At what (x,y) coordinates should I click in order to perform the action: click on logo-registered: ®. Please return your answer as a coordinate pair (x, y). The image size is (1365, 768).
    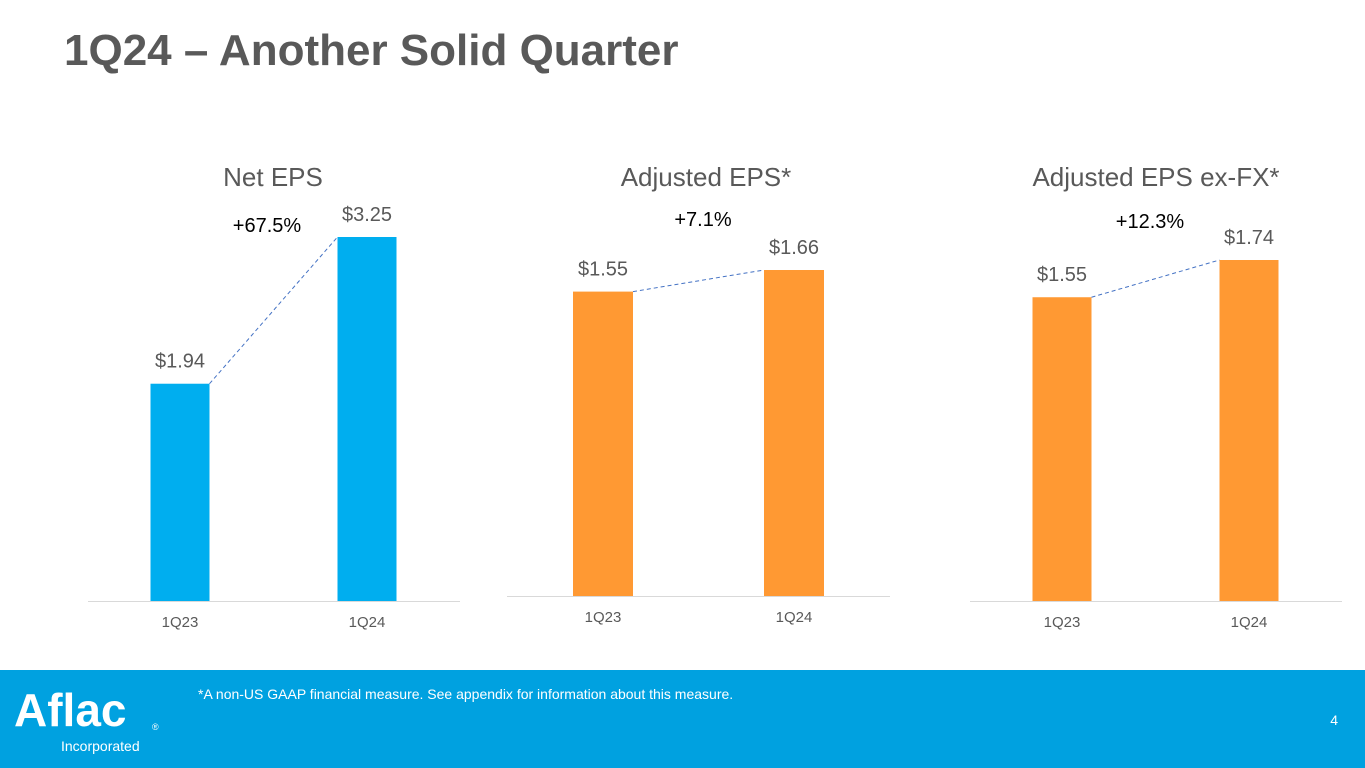
    Looking at the image, I should click on (155, 727).